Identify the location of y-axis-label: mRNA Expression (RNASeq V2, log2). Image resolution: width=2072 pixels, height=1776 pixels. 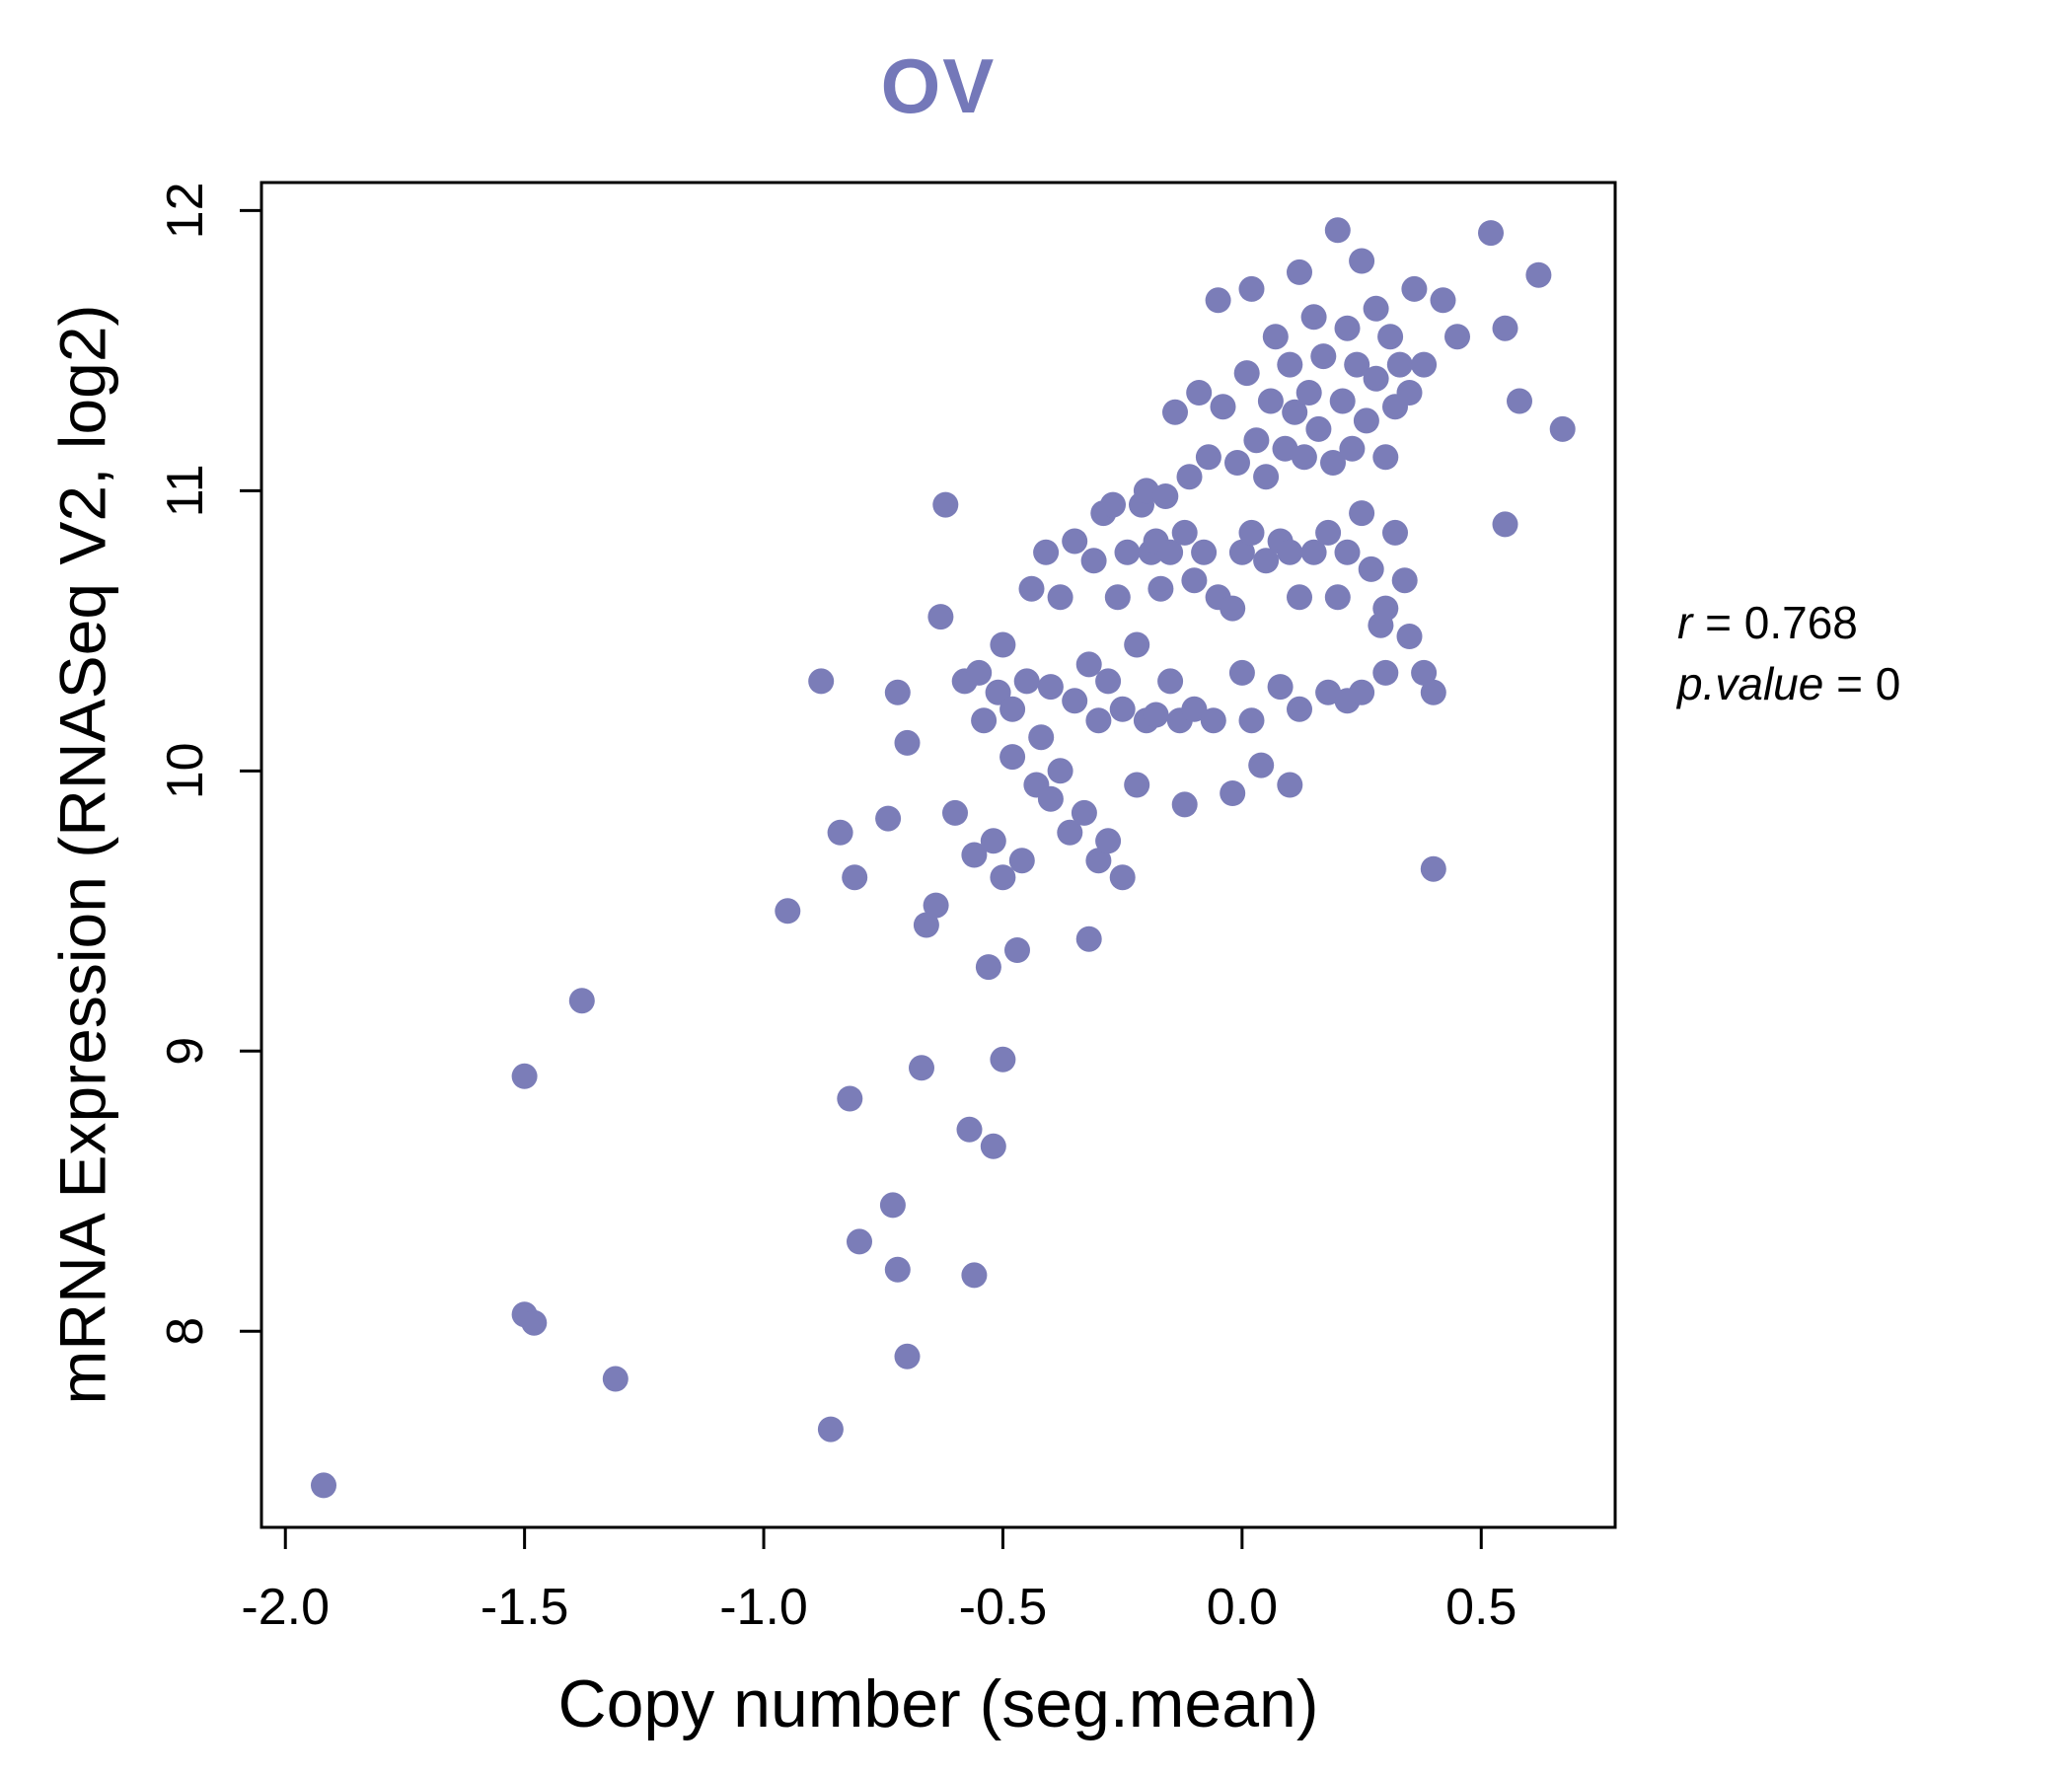
(82, 855).